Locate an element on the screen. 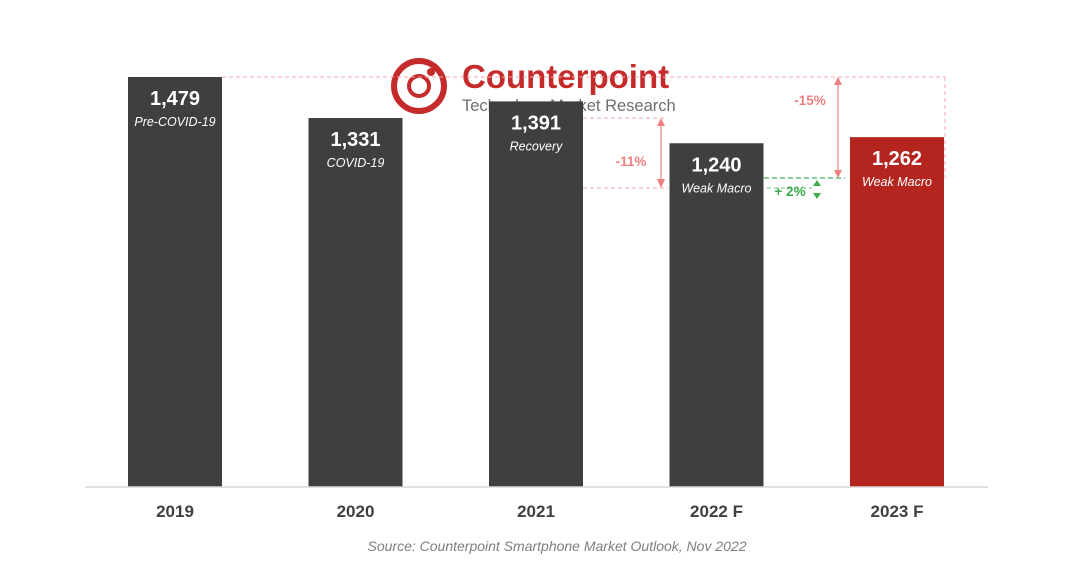 Image resolution: width=1080 pixels, height=580 pixels. bar-2022-f is located at coordinates (716, 315).